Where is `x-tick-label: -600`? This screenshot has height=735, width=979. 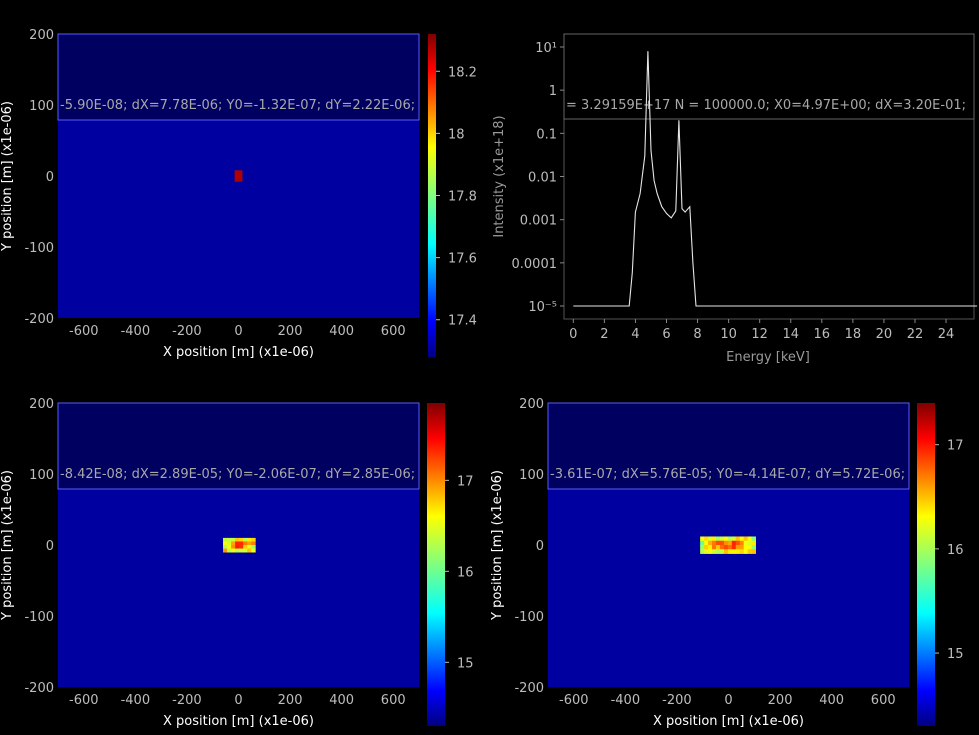
x-tick-label: -600 is located at coordinates (84, 331).